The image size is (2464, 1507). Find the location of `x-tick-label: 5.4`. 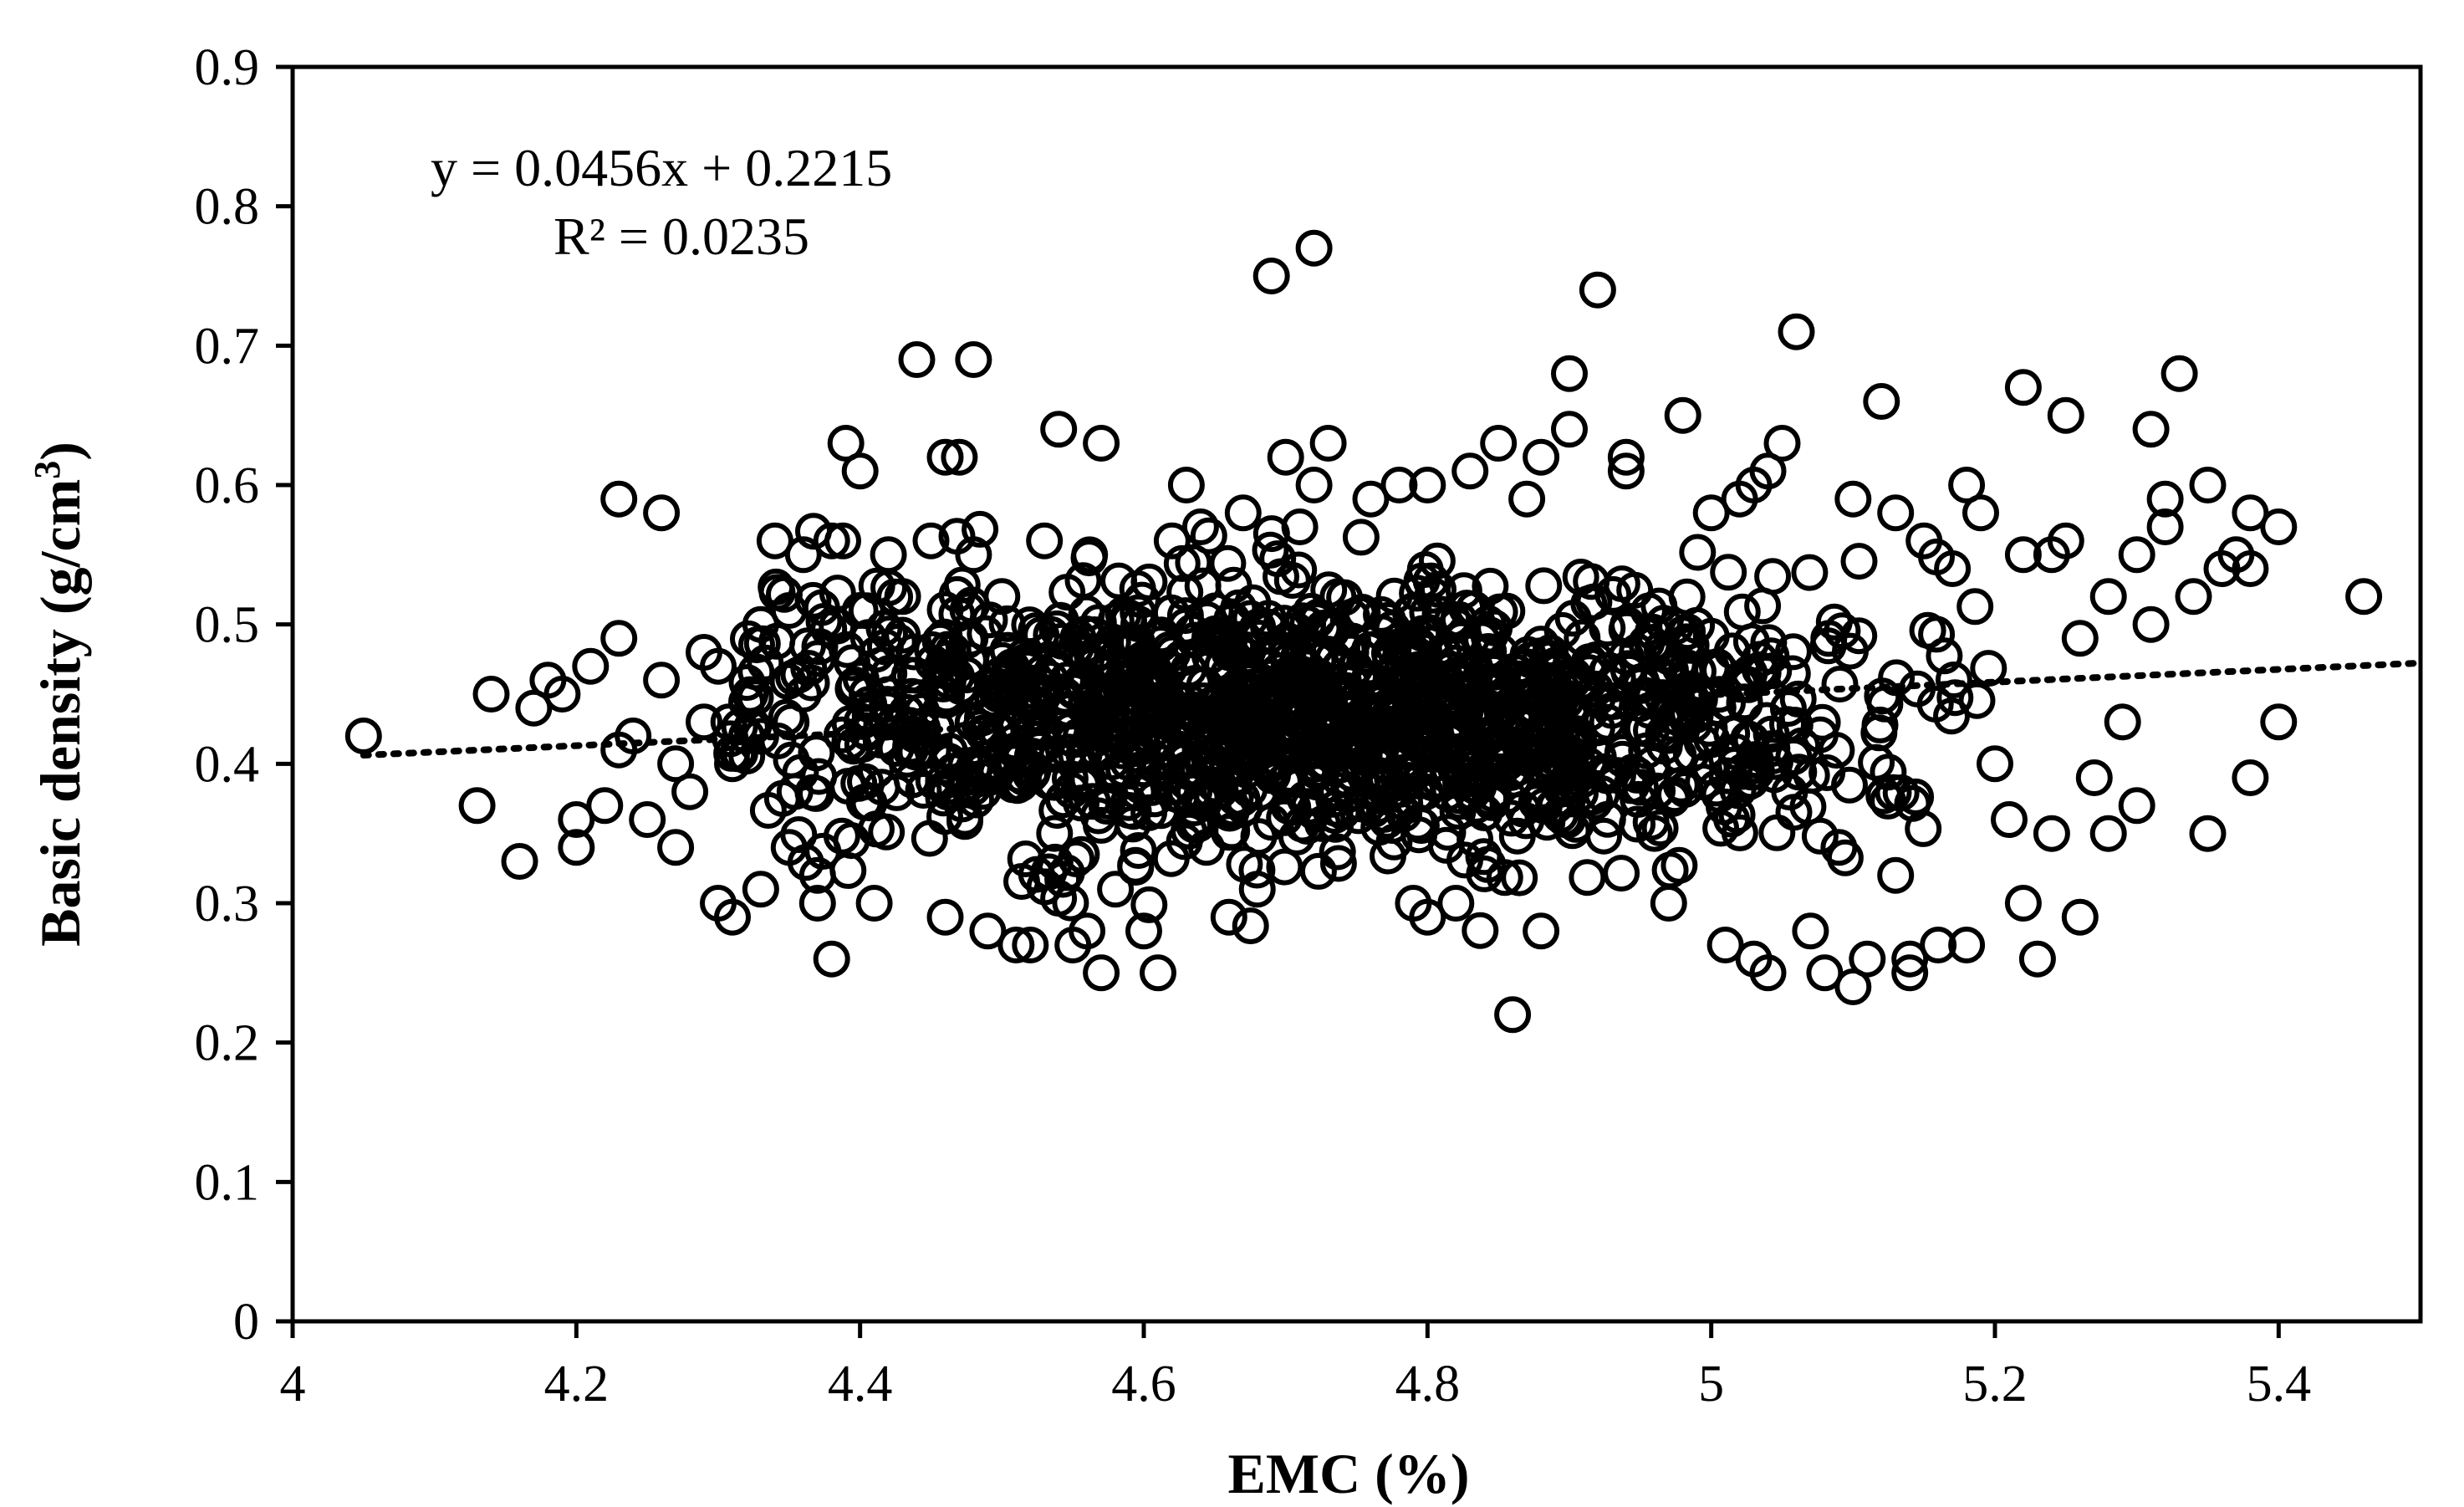

x-tick-label: 5.4 is located at coordinates (2279, 1384).